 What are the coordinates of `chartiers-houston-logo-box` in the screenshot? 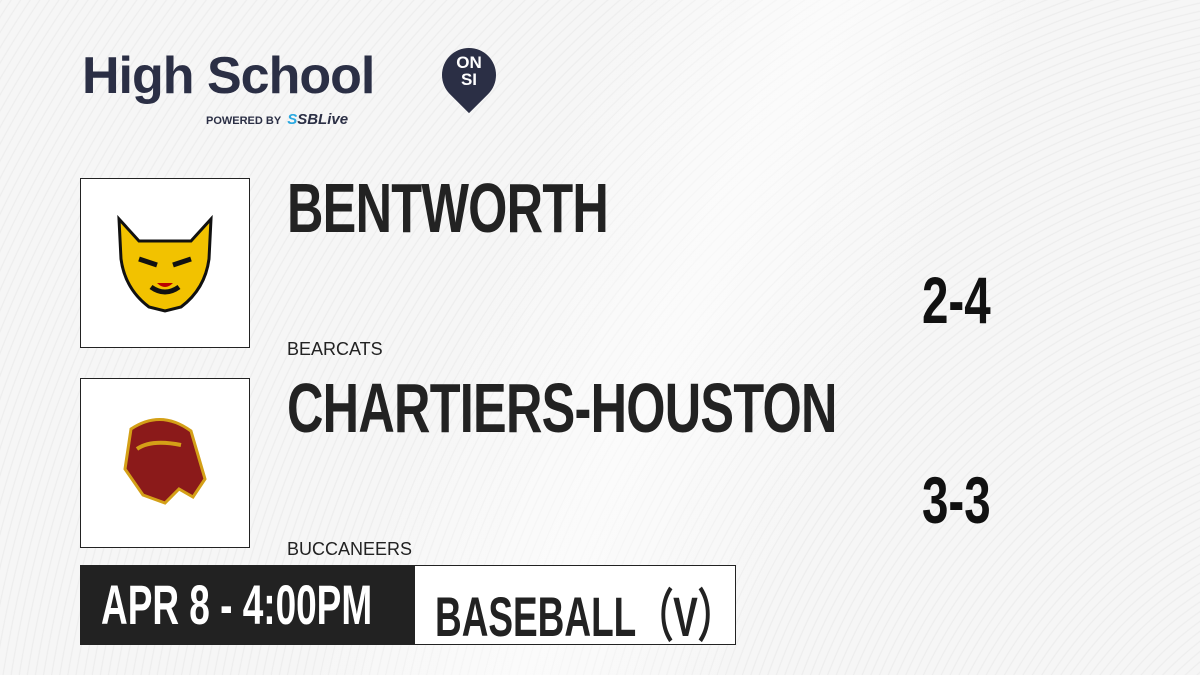 It's located at (165, 463).